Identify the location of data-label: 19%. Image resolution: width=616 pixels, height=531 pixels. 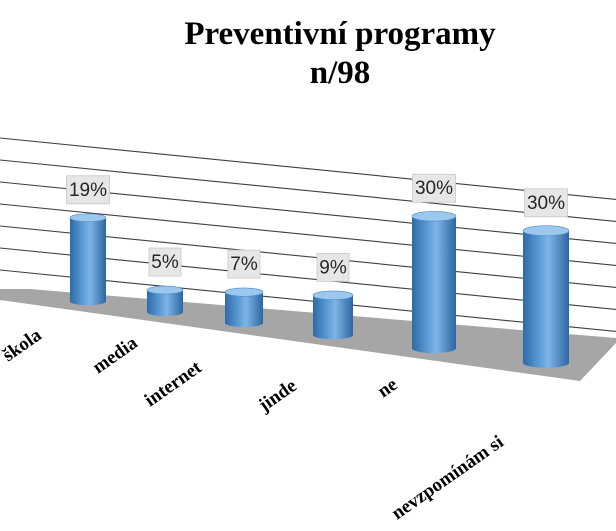
(88, 190).